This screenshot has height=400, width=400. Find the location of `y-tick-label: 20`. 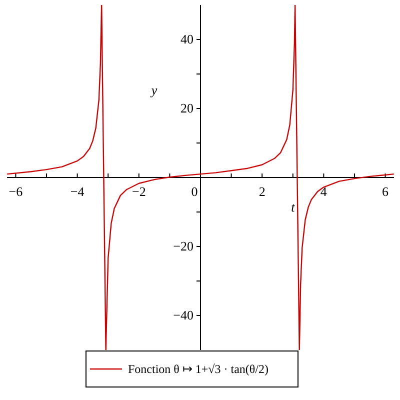

y-tick-label: 20 is located at coordinates (187, 108).